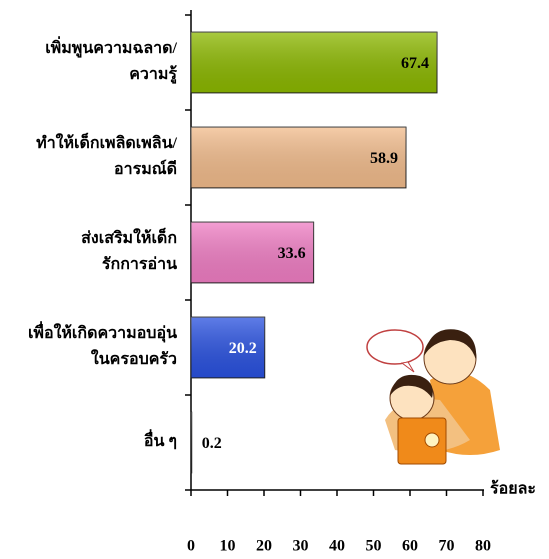 Image resolution: width=549 pixels, height=559 pixels. I want to click on x-tick-label: 10, so click(228, 546).